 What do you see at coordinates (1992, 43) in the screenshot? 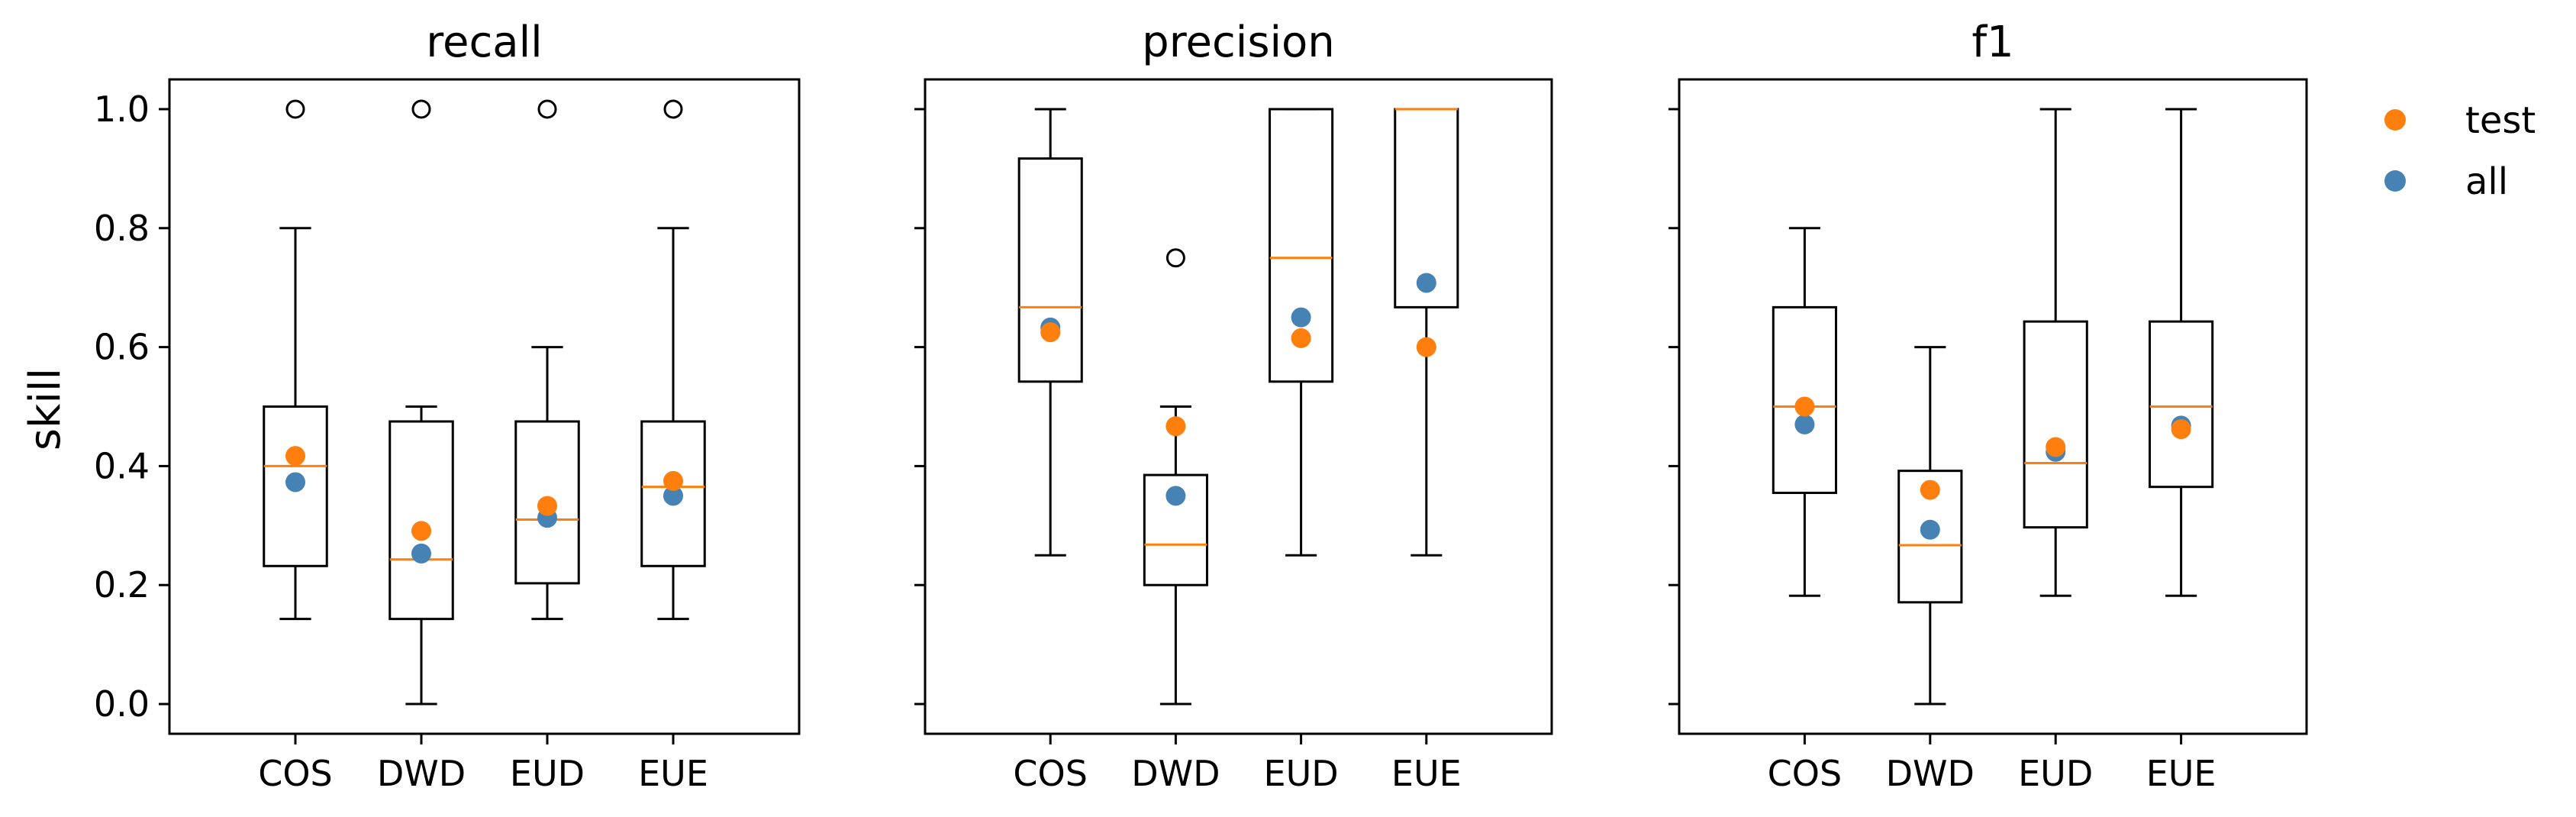
I see `panel-title: f1` at bounding box center [1992, 43].